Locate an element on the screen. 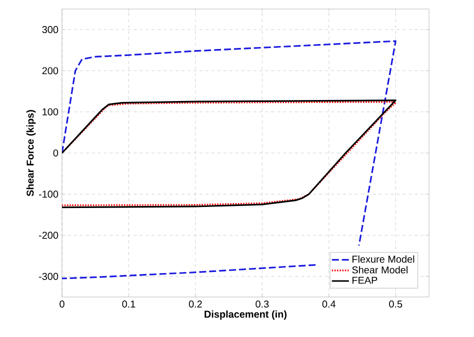  y-tick-label: 0 is located at coordinates (55, 153).